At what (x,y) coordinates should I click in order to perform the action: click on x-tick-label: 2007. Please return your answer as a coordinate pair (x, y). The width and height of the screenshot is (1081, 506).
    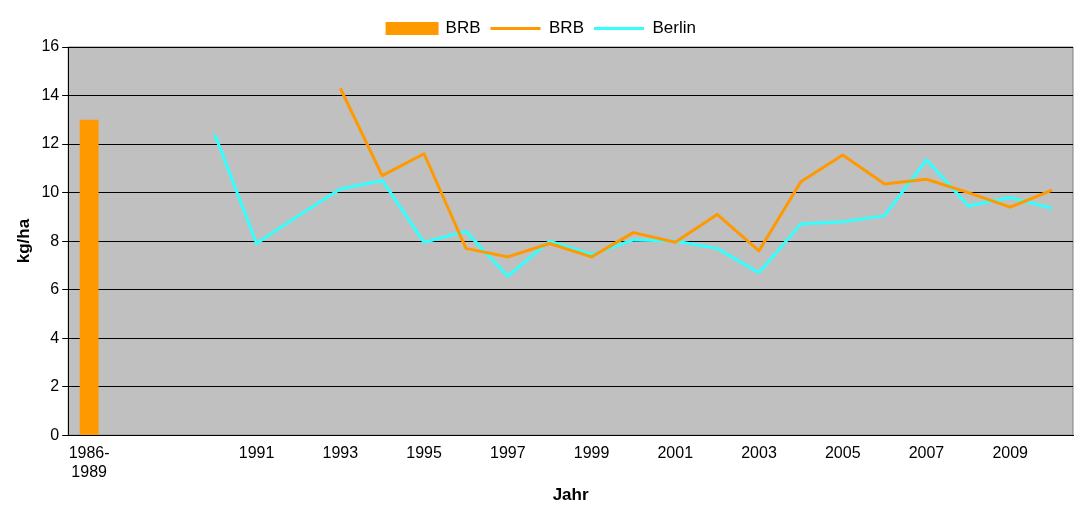
    Looking at the image, I should click on (926, 453).